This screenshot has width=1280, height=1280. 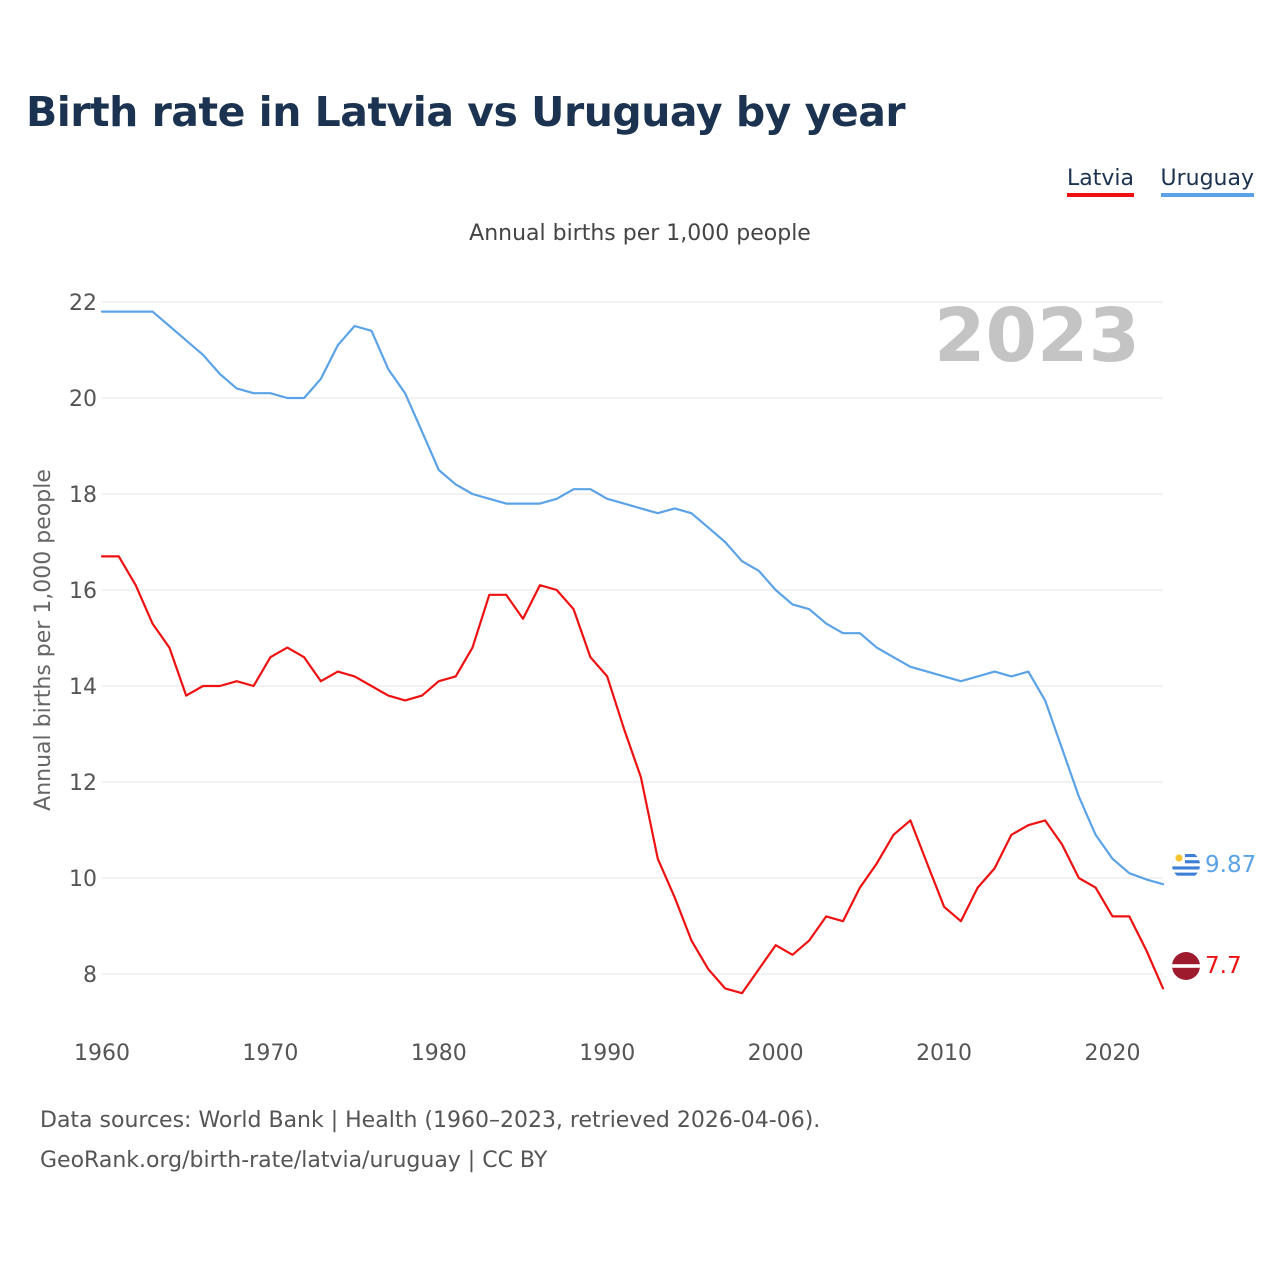 I want to click on chart-title: Birth rate in Latvia vs Uruguay by year, so click(x=466, y=112).